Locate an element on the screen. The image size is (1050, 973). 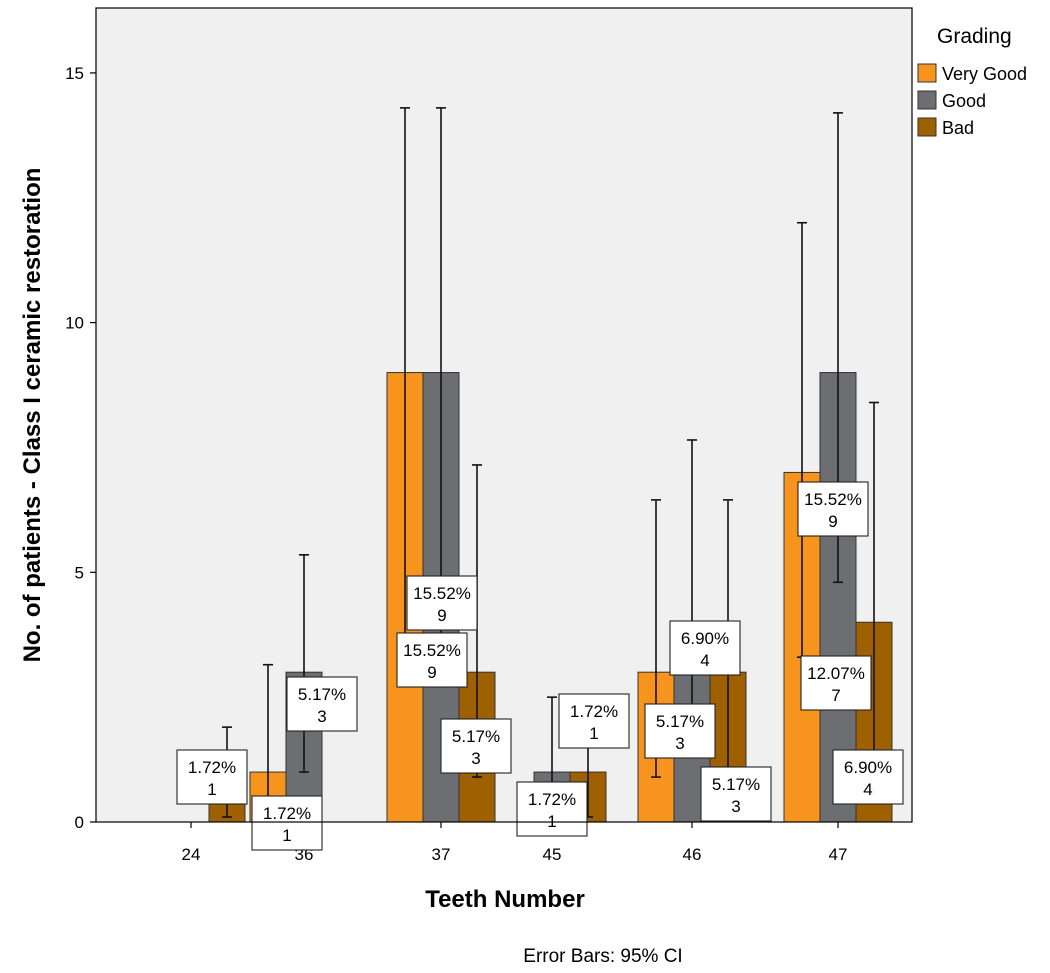
legend-label: Good is located at coordinates (964, 101).